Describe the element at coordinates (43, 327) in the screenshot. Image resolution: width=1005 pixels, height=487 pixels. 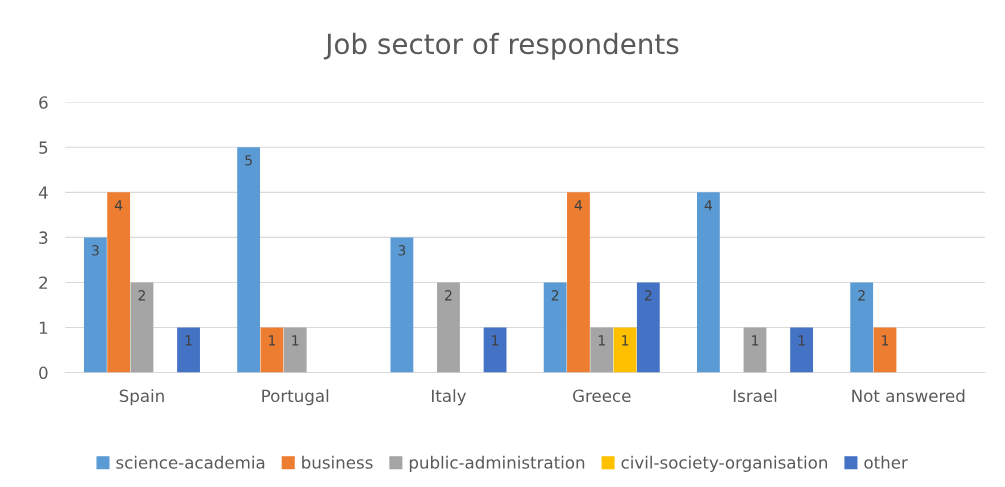
I see `y-tick-label: 1` at that location.